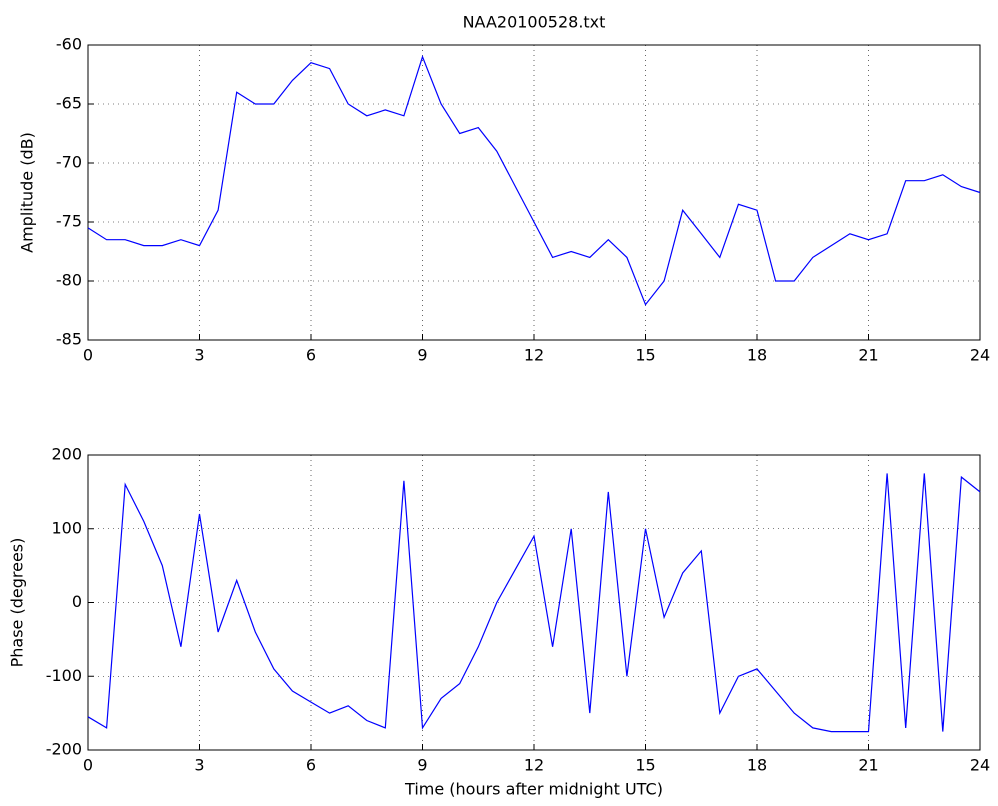 This screenshot has height=806, width=998. I want to click on y-tick-label: 200, so click(66, 454).